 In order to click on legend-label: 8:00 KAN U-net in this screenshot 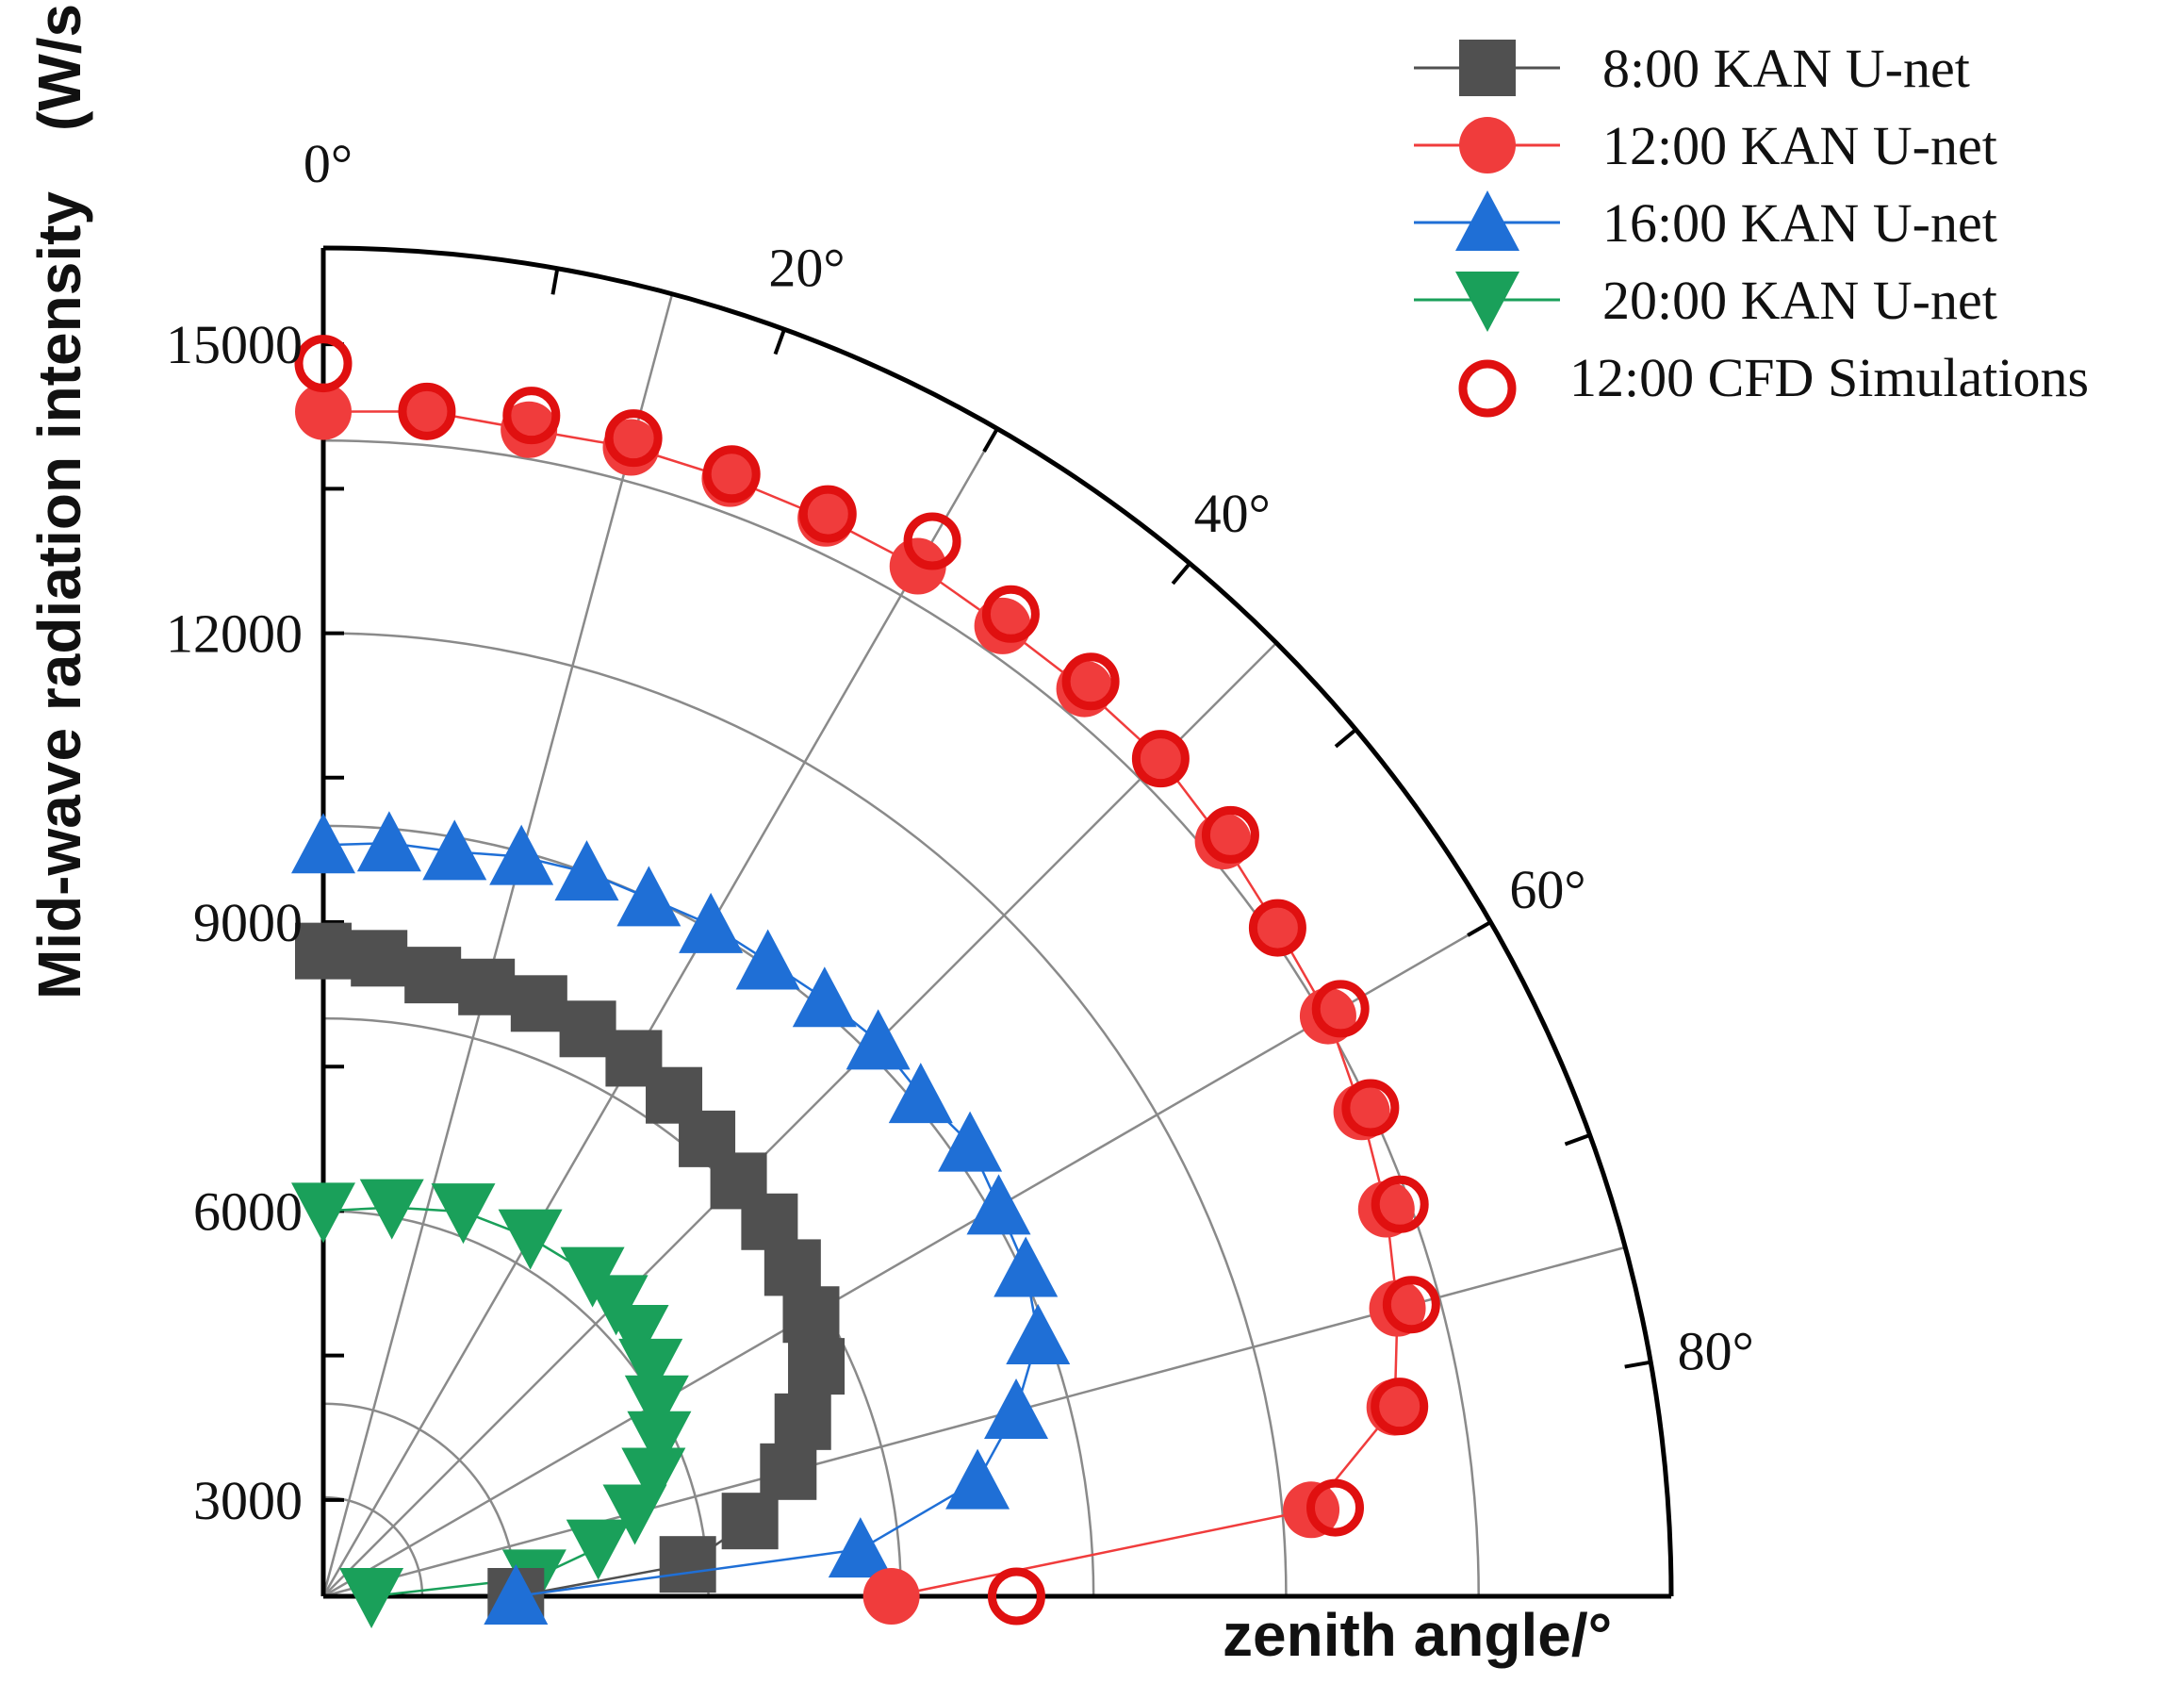, I will do `click(1786, 68)`.